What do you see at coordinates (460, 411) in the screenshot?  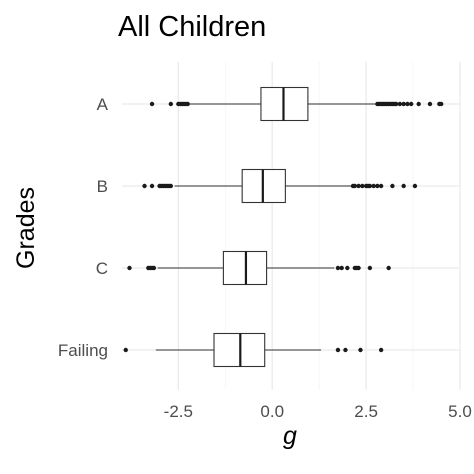 I see `x-tick-label: 5.0` at bounding box center [460, 411].